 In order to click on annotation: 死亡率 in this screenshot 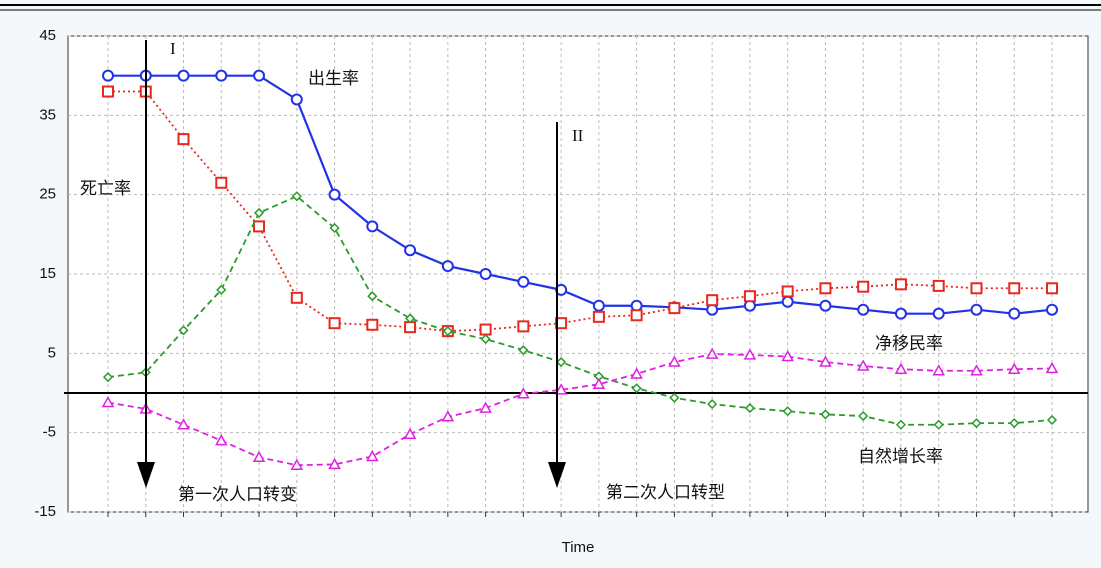, I will do `click(105, 188)`.